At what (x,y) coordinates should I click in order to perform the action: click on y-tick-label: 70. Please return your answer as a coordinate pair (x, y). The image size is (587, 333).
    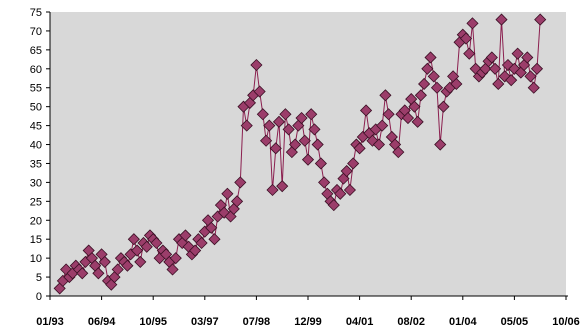
    Looking at the image, I should click on (36, 32).